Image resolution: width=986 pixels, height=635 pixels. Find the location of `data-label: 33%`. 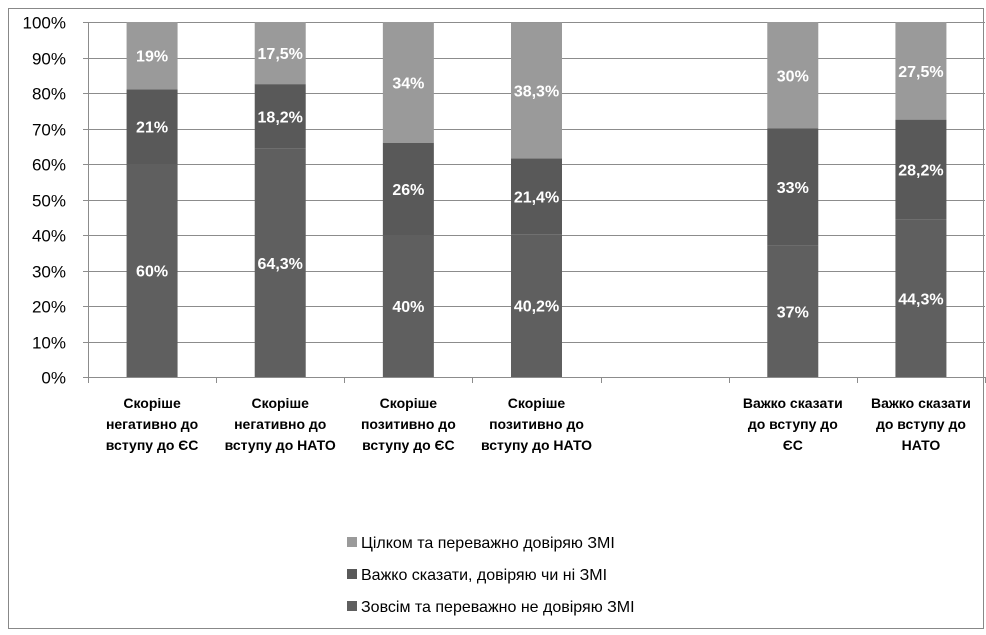

data-label: 33% is located at coordinates (793, 188).